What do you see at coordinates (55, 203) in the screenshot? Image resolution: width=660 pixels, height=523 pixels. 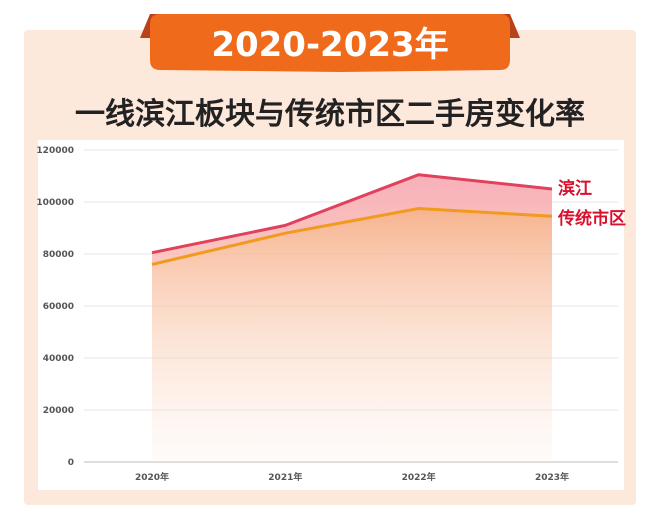 I see `y-tick-label: 100000` at bounding box center [55, 203].